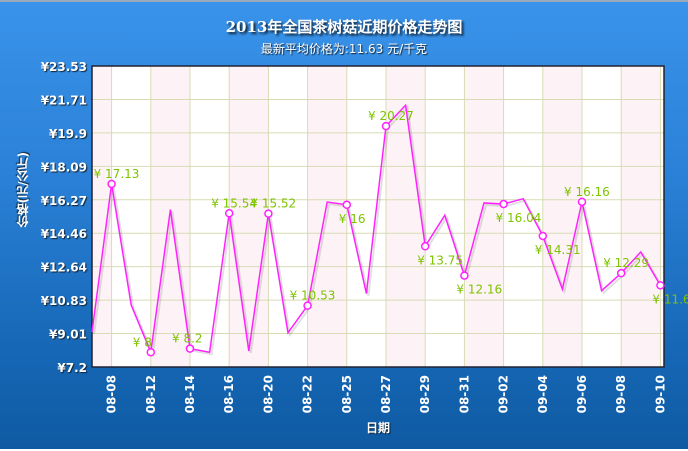 The height and width of the screenshot is (451, 688). Describe the element at coordinates (660, 394) in the screenshot. I see `x-tick-label: 09-10` at that location.